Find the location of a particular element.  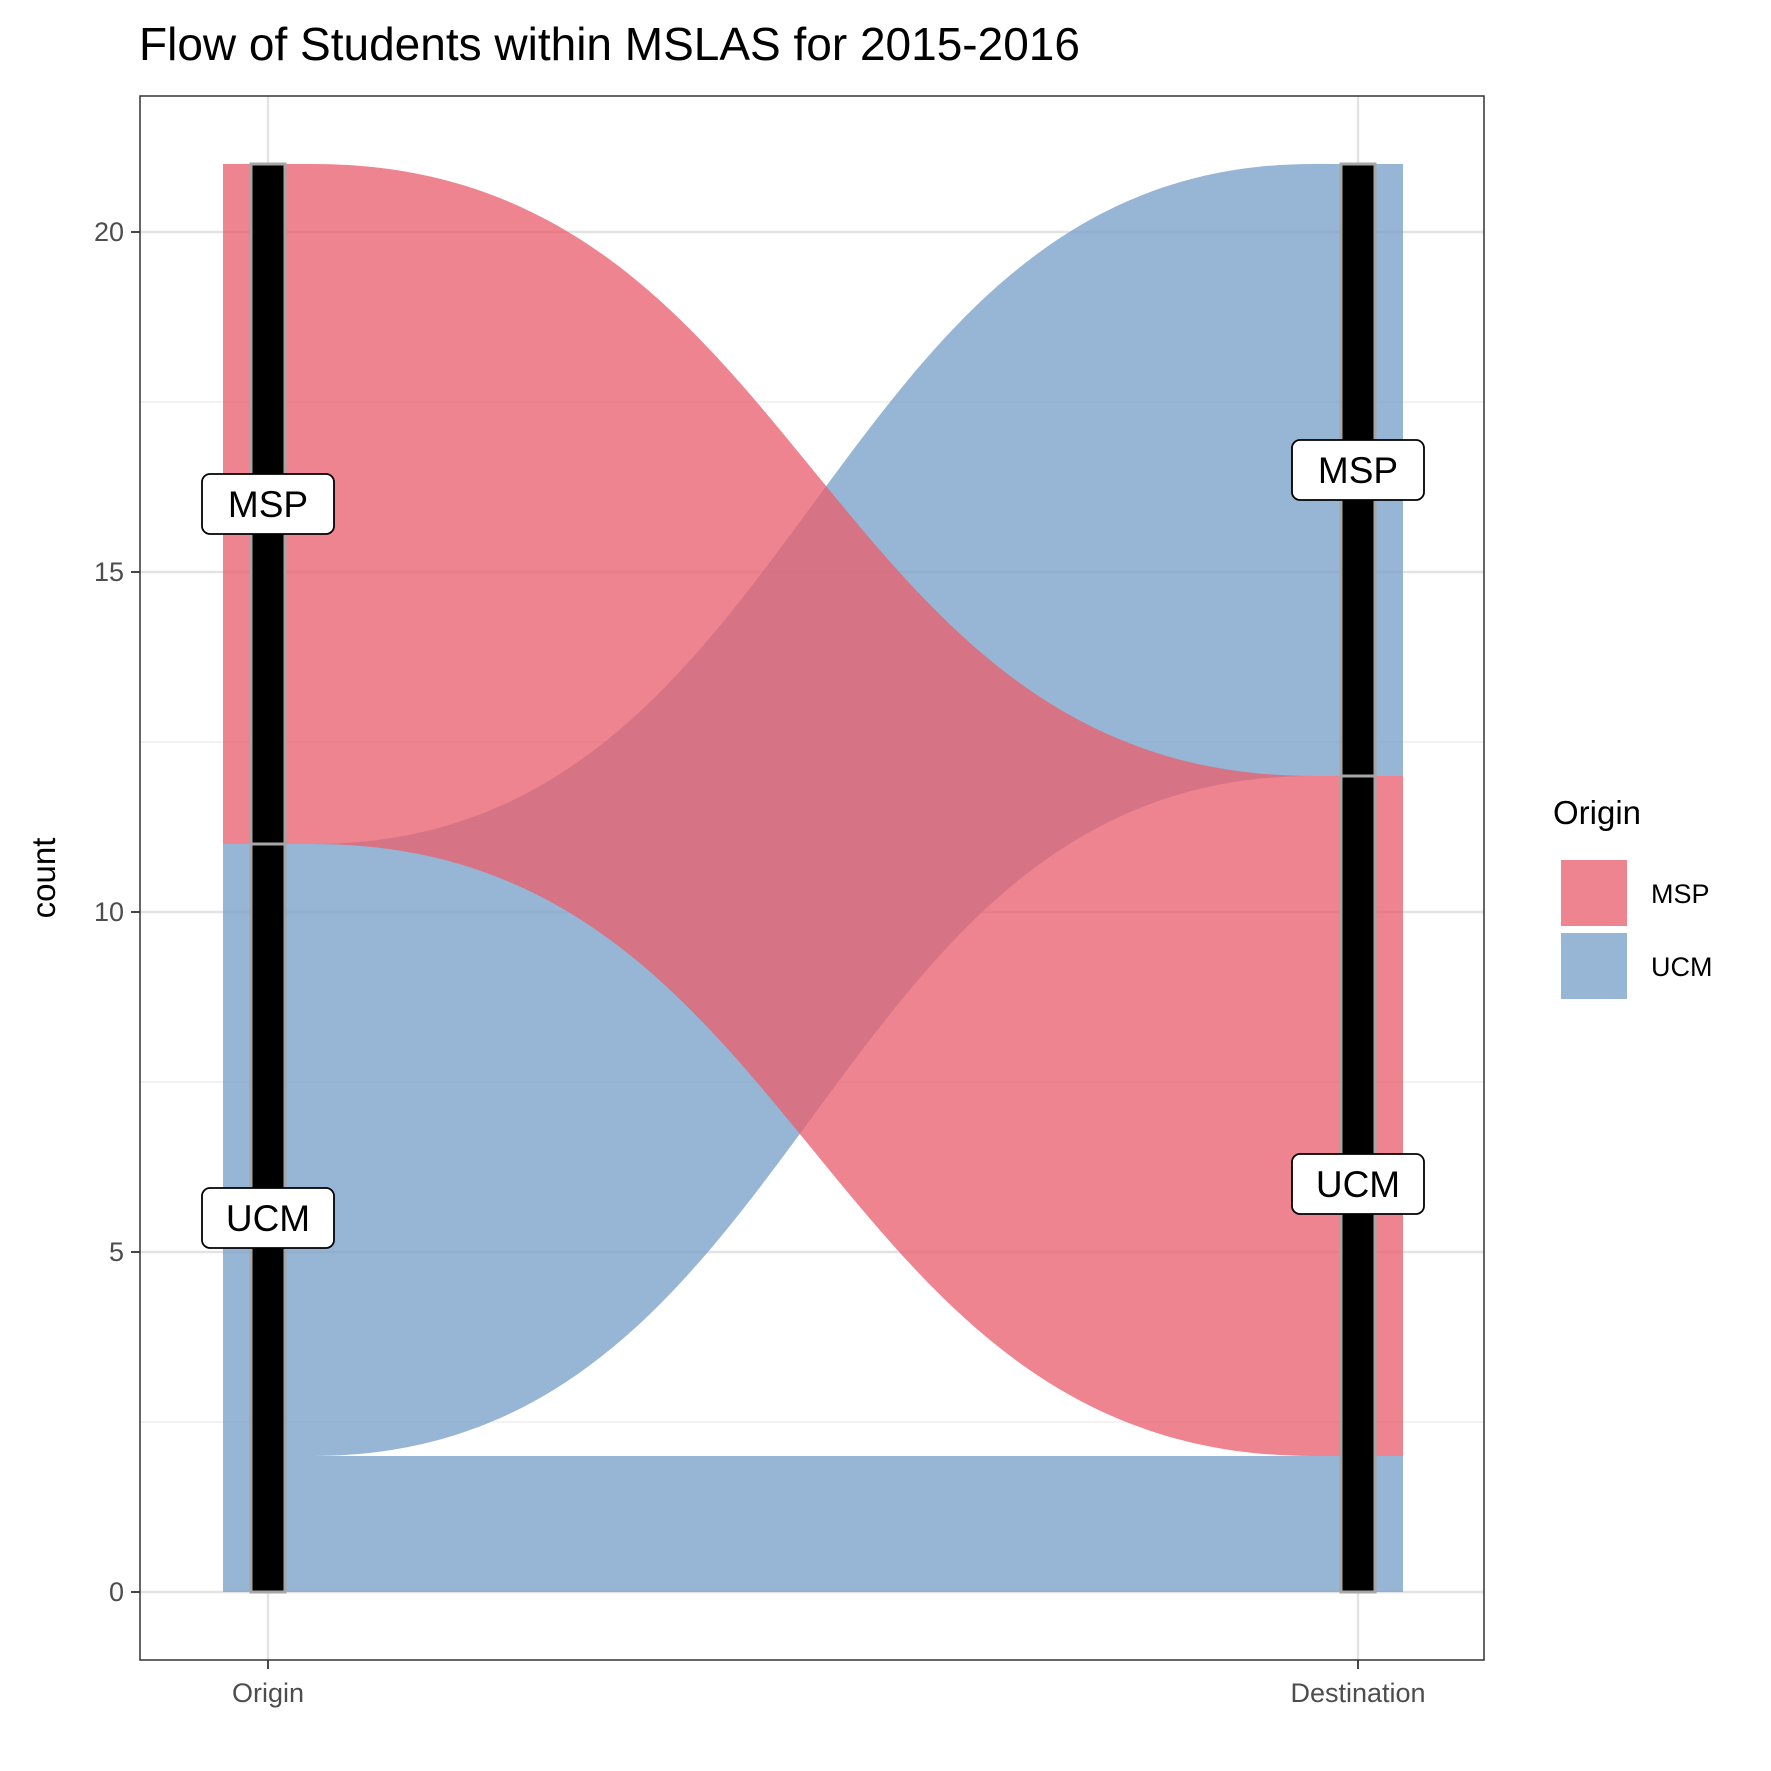

node-label-destination-ucm: UCM is located at coordinates (1358, 1184).